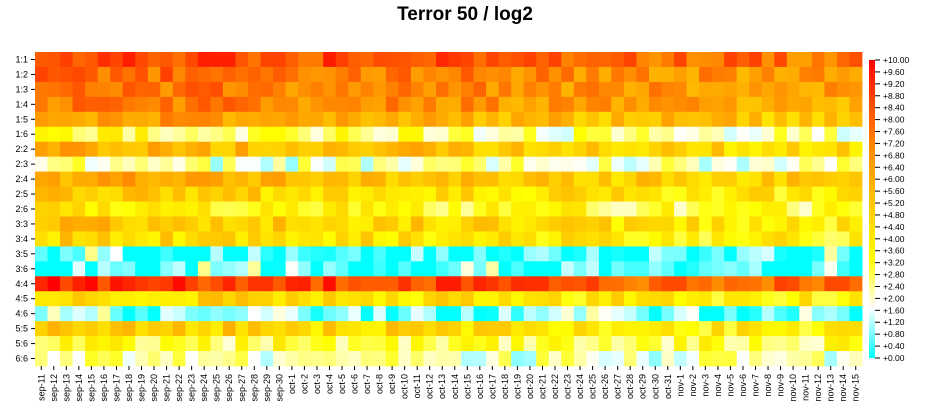 Image resolution: width=930 pixels, height=418 pixels. I want to click on y-tick-label: 1:3, so click(21, 89).